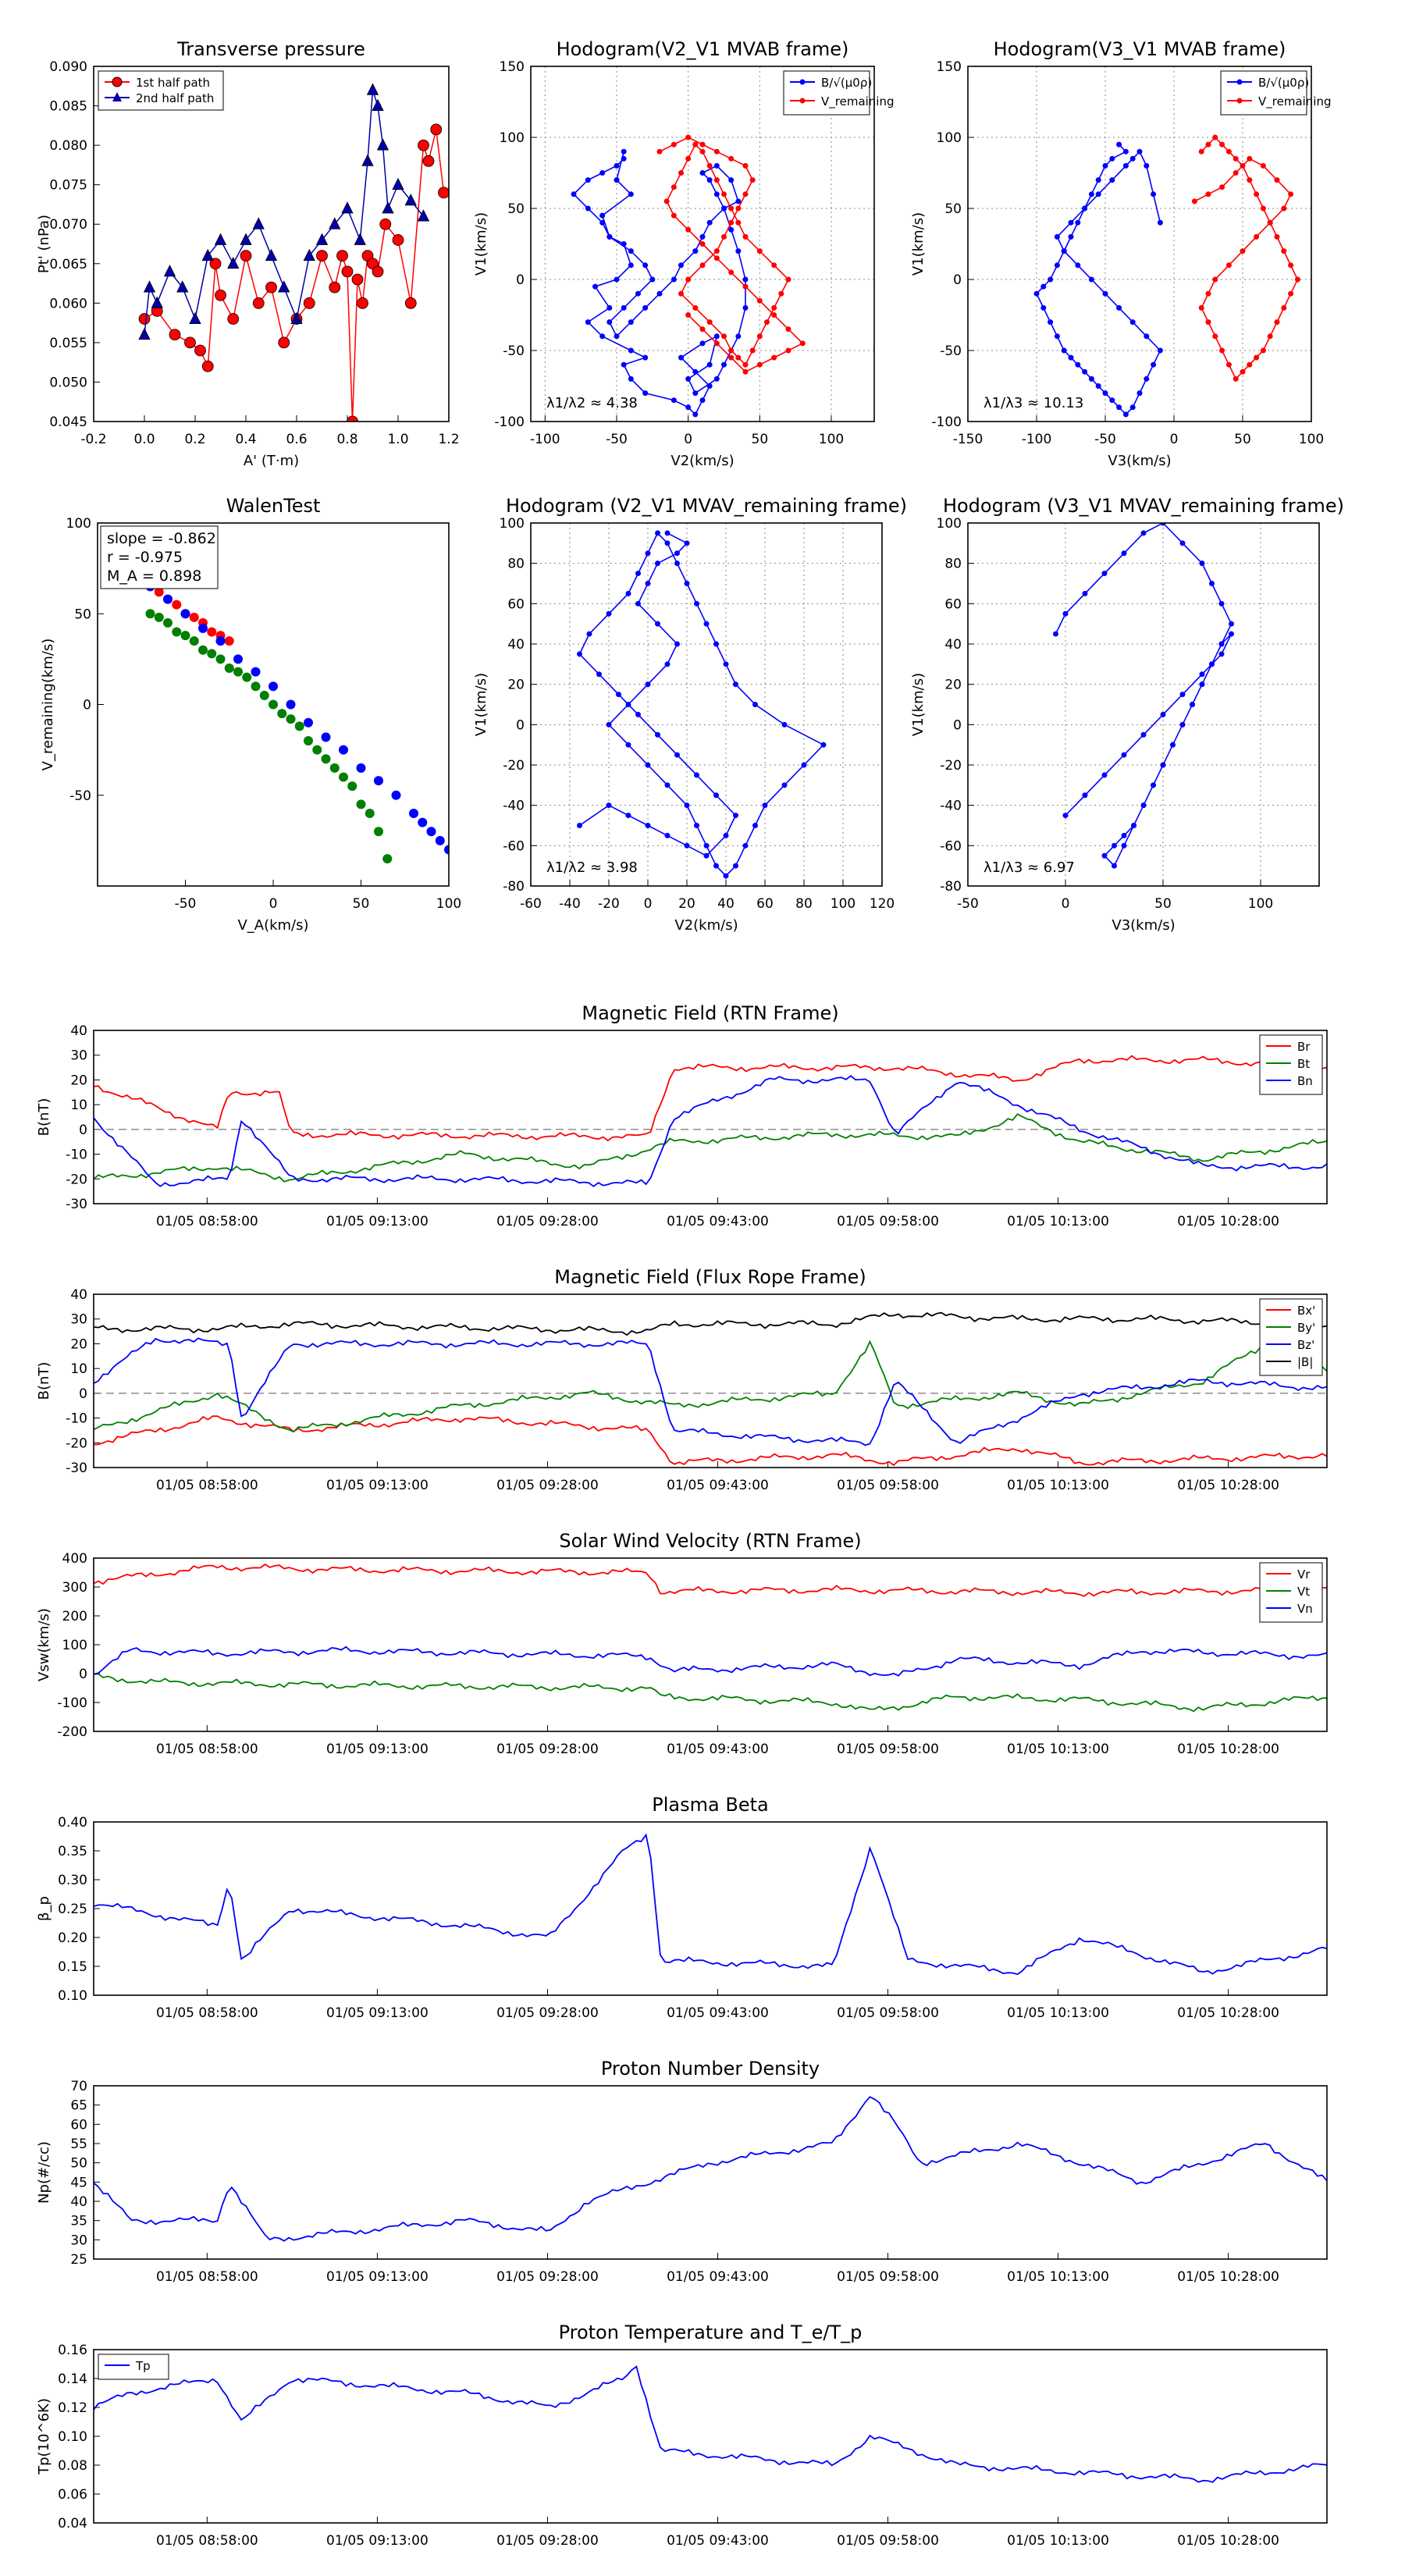 The image size is (1405, 2576). I want to click on y-tick-label: 25, so click(78, 2260).